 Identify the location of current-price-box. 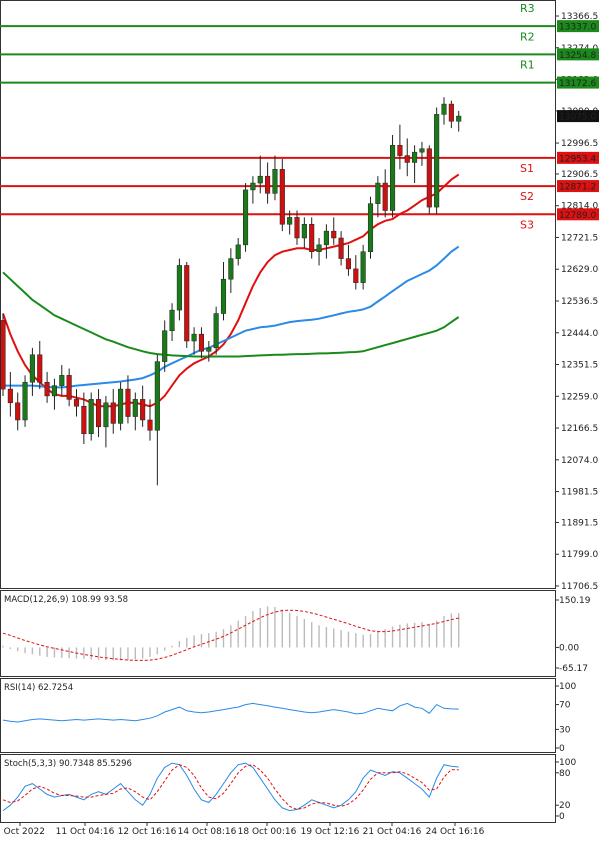
(578, 116).